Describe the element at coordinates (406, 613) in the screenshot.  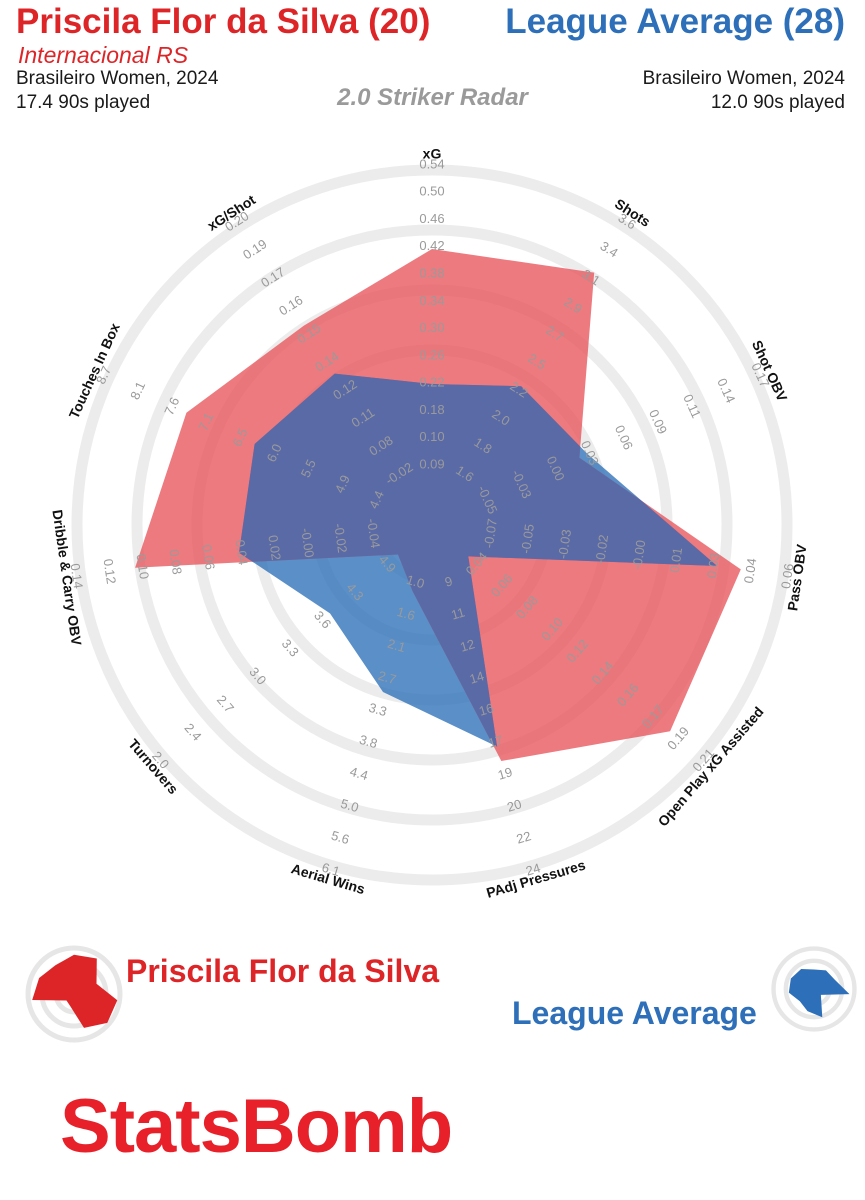
I see `tick-label: 1.6` at that location.